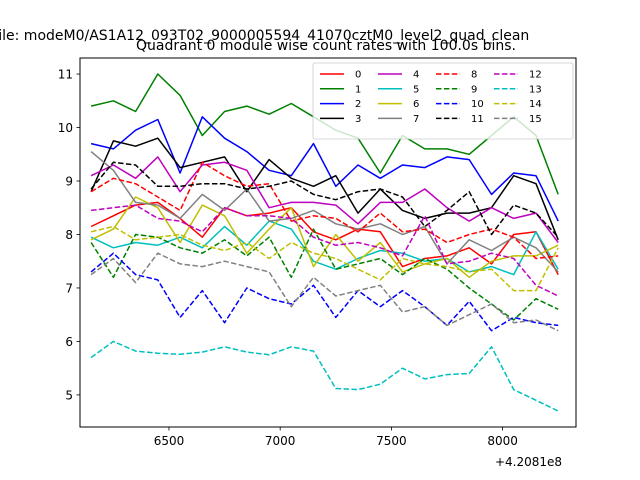 This screenshot has height=480, width=640. What do you see at coordinates (535, 75) in the screenshot?
I see `legend-label-12: 12` at bounding box center [535, 75].